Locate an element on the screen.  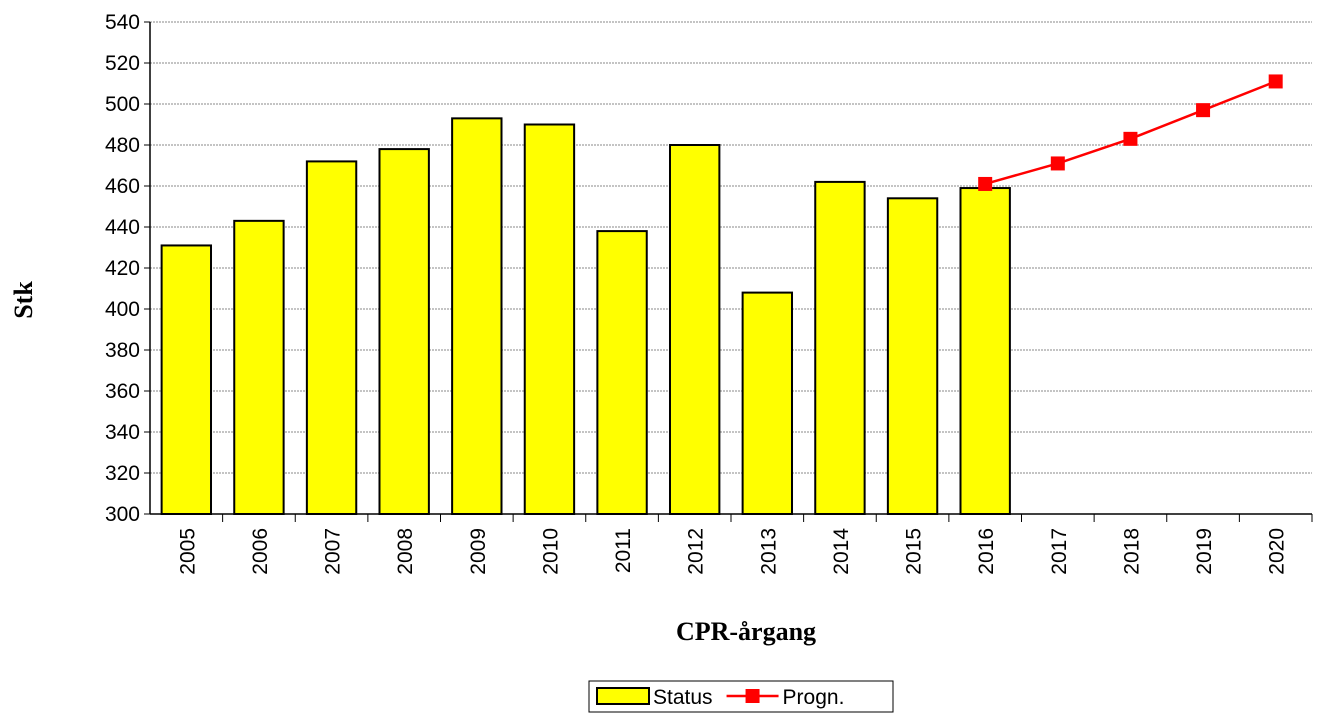
y-tick-label: 540 is located at coordinates (122, 22).